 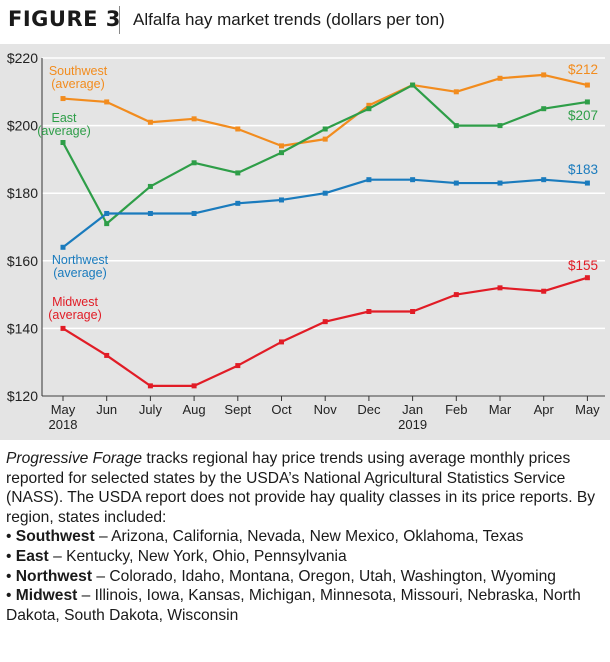 What do you see at coordinates (326, 409) in the screenshot?
I see `x-tick-label: Nov` at bounding box center [326, 409].